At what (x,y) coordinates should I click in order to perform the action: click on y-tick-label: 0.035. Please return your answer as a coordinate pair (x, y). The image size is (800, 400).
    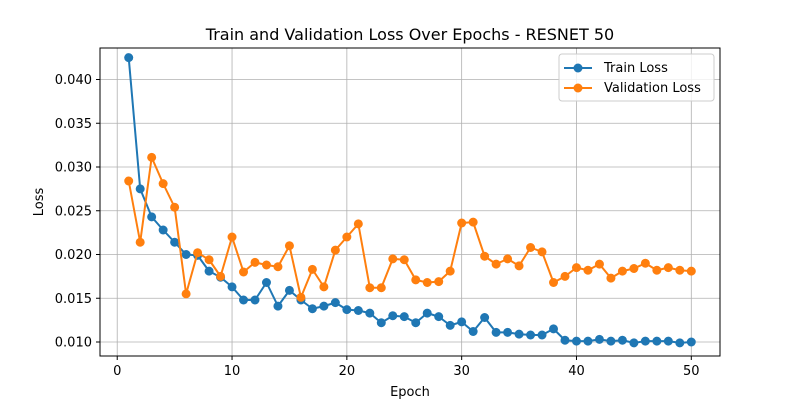
    Looking at the image, I should click on (73, 124).